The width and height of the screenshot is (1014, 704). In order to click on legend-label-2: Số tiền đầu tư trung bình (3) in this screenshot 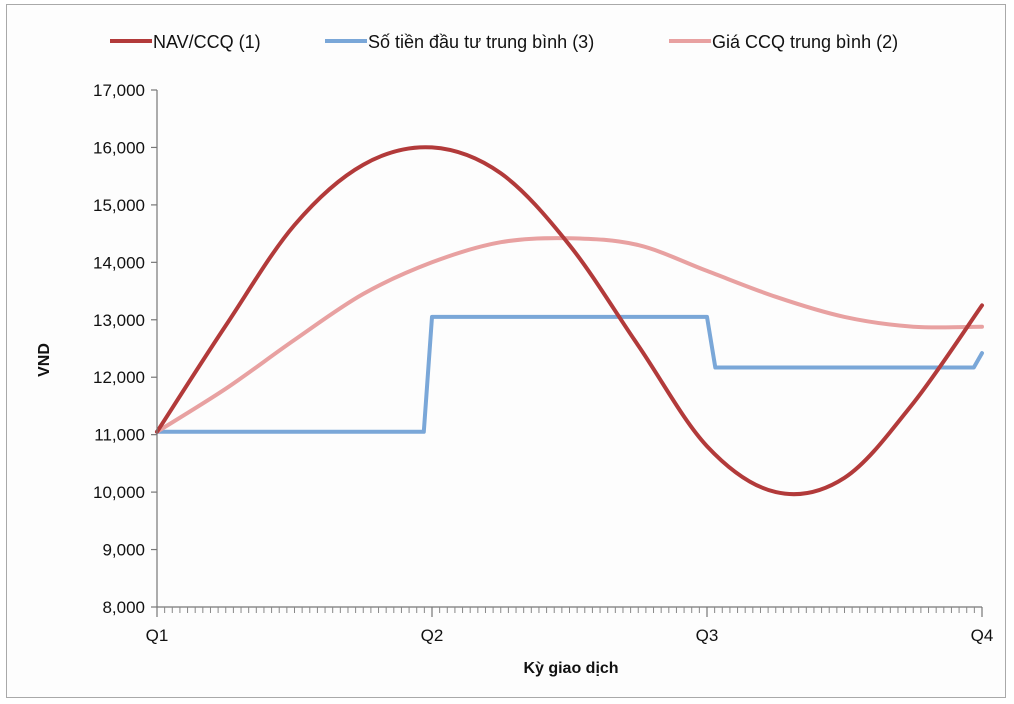, I will do `click(481, 42)`.